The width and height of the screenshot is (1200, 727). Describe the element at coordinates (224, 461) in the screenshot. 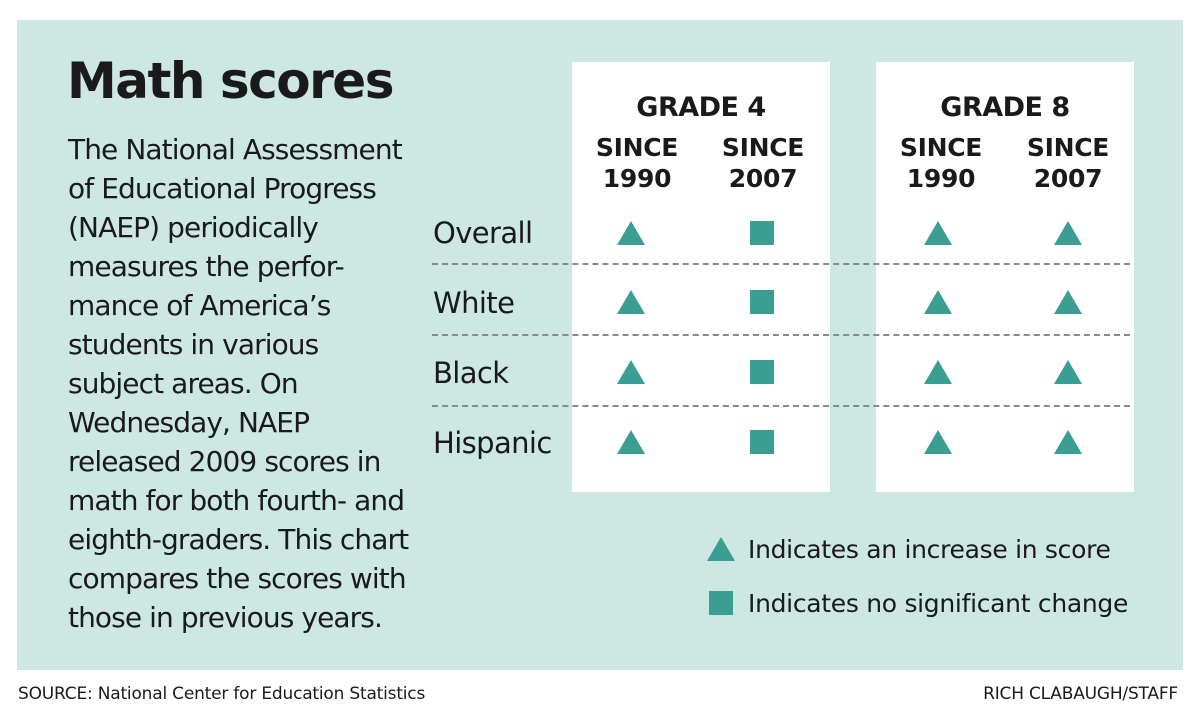

I see `intro-line: released 2009 scores in` at that location.